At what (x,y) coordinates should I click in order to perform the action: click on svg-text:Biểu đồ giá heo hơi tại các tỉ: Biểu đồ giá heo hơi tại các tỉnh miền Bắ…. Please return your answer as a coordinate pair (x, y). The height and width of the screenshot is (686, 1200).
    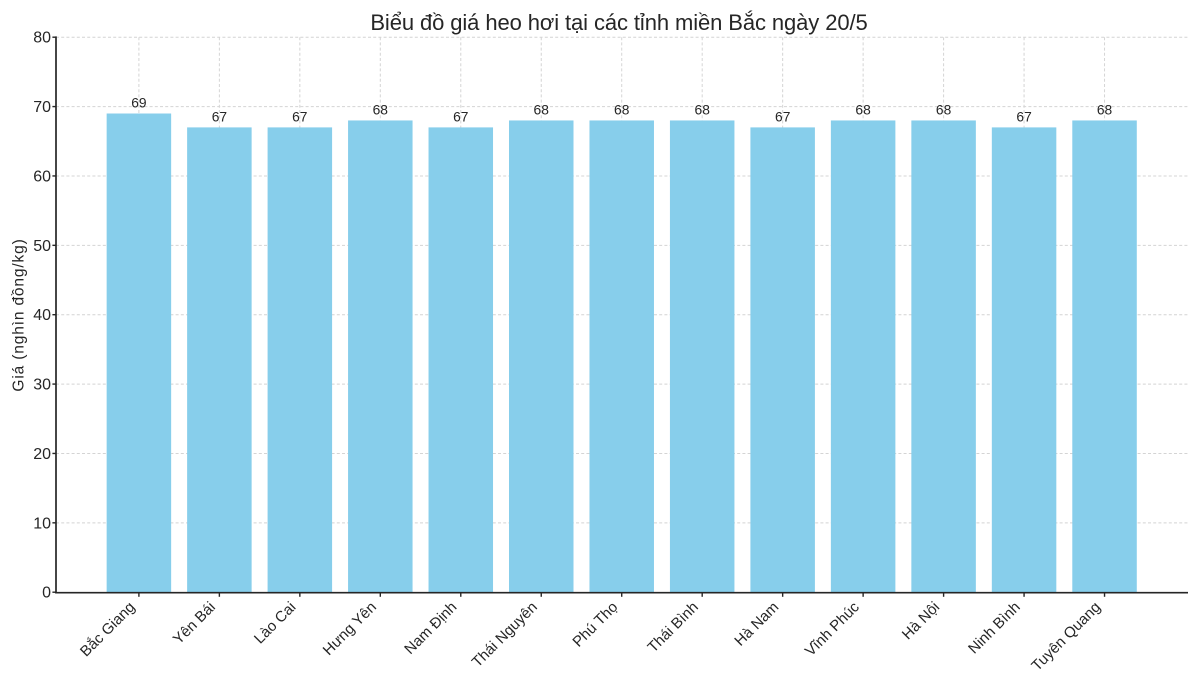
    Looking at the image, I should click on (618, 22).